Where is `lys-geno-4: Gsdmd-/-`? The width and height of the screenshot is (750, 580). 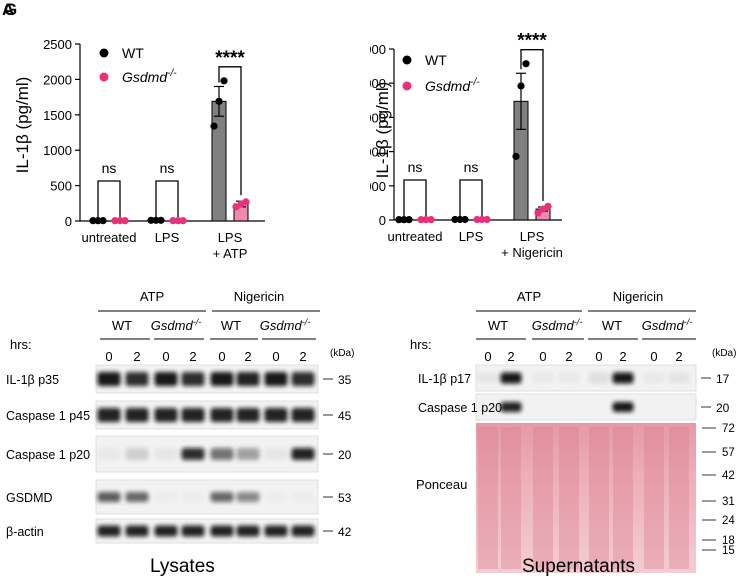
lys-geno-4: Gsdmd-/- is located at coordinates (285, 325).